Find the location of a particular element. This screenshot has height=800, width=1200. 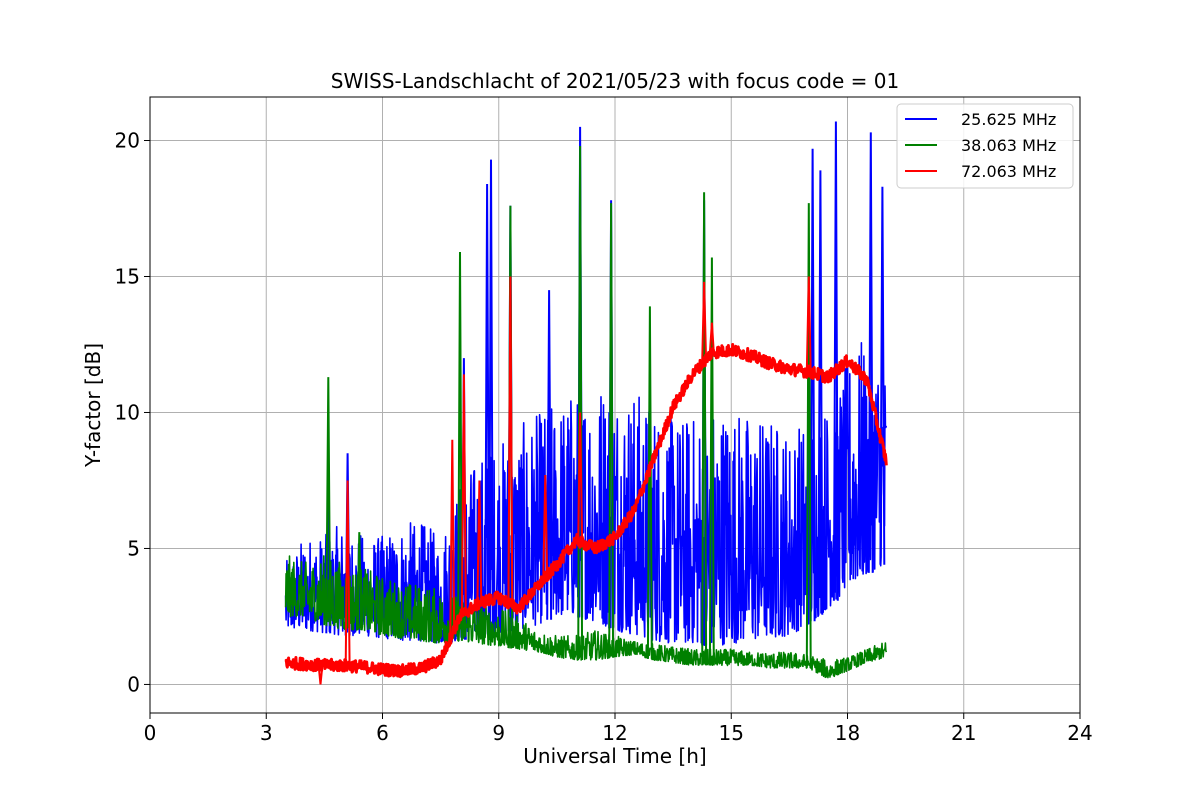

x-tick-label: 9 is located at coordinates (498, 733).